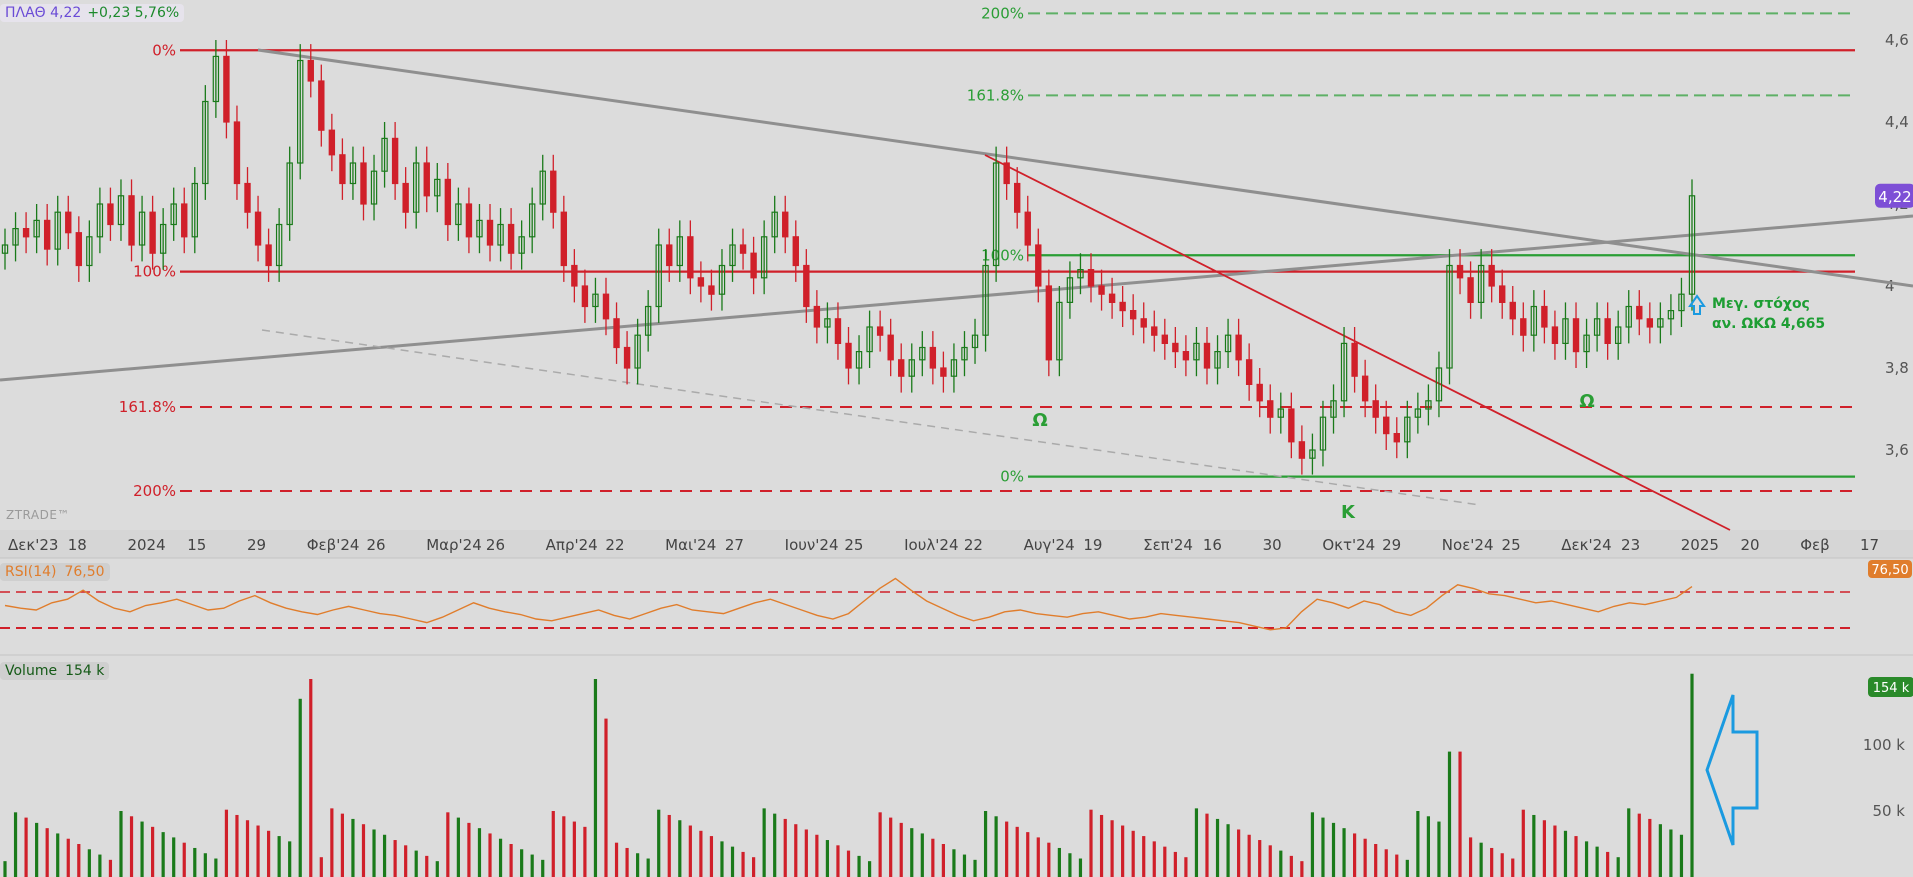  I want to click on date-tick-label: 15, so click(196, 545).